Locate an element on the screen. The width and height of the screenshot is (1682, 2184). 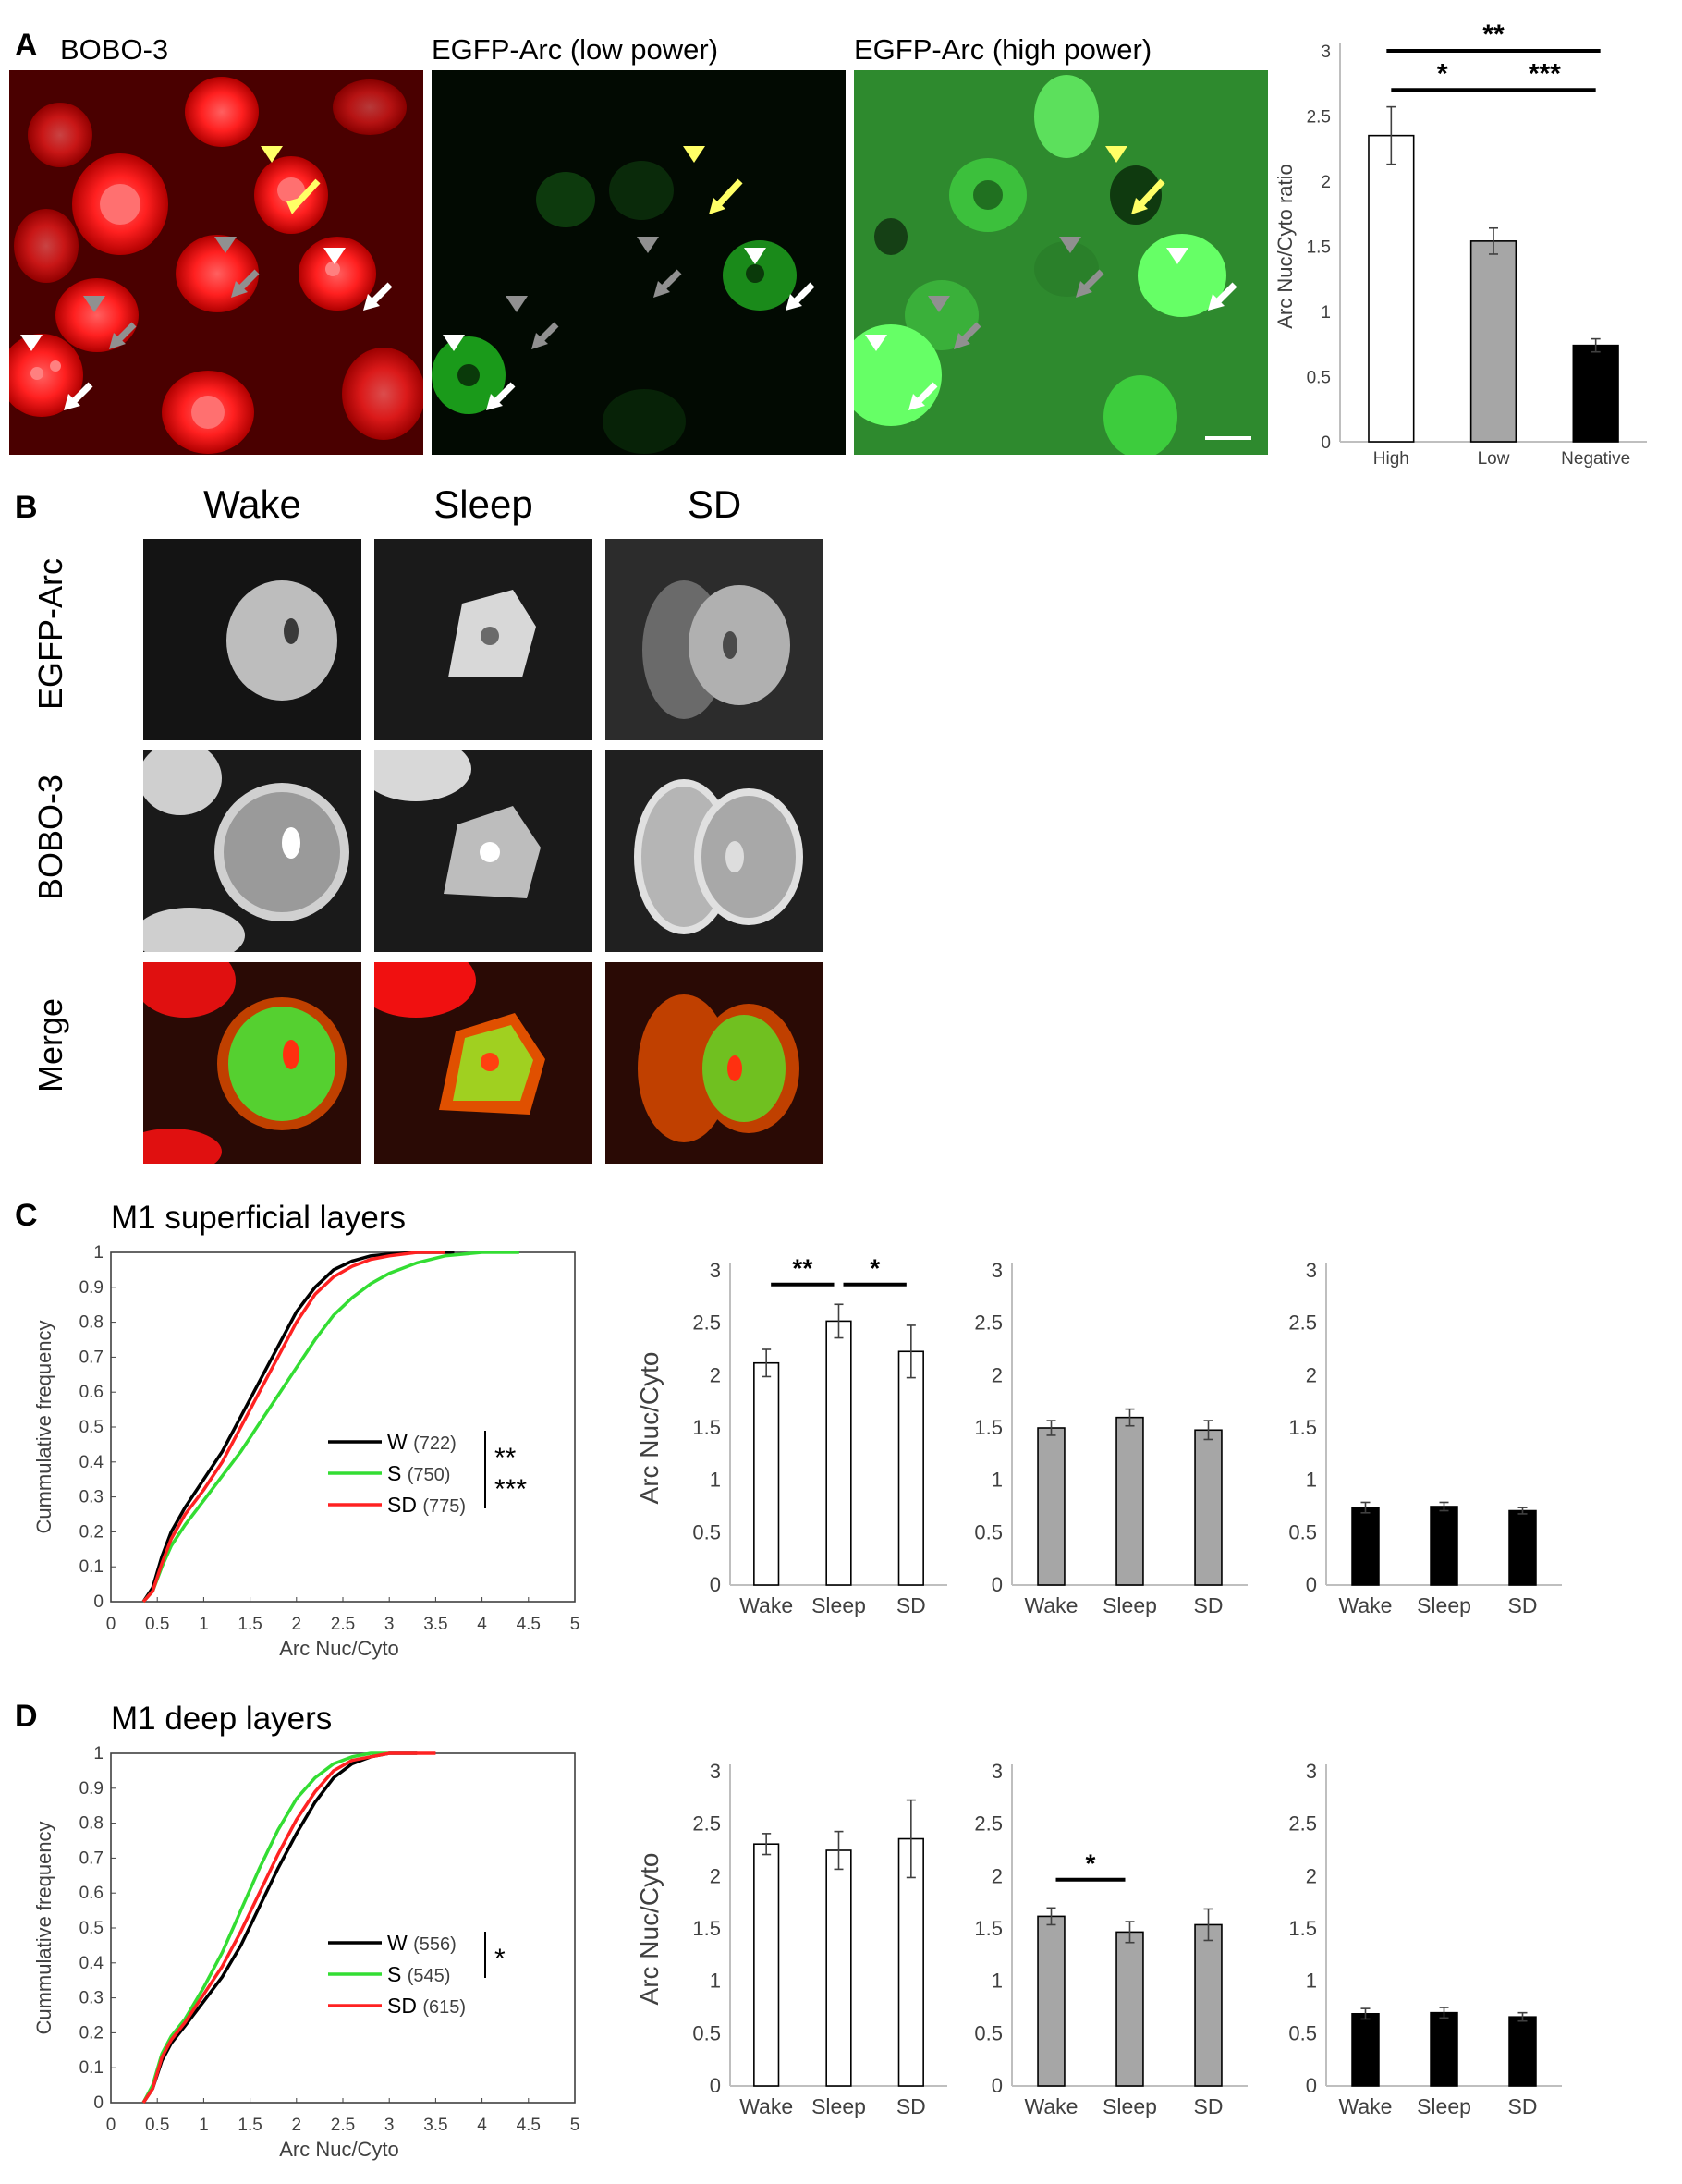
legend-label: S (545) is located at coordinates (418, 1974).